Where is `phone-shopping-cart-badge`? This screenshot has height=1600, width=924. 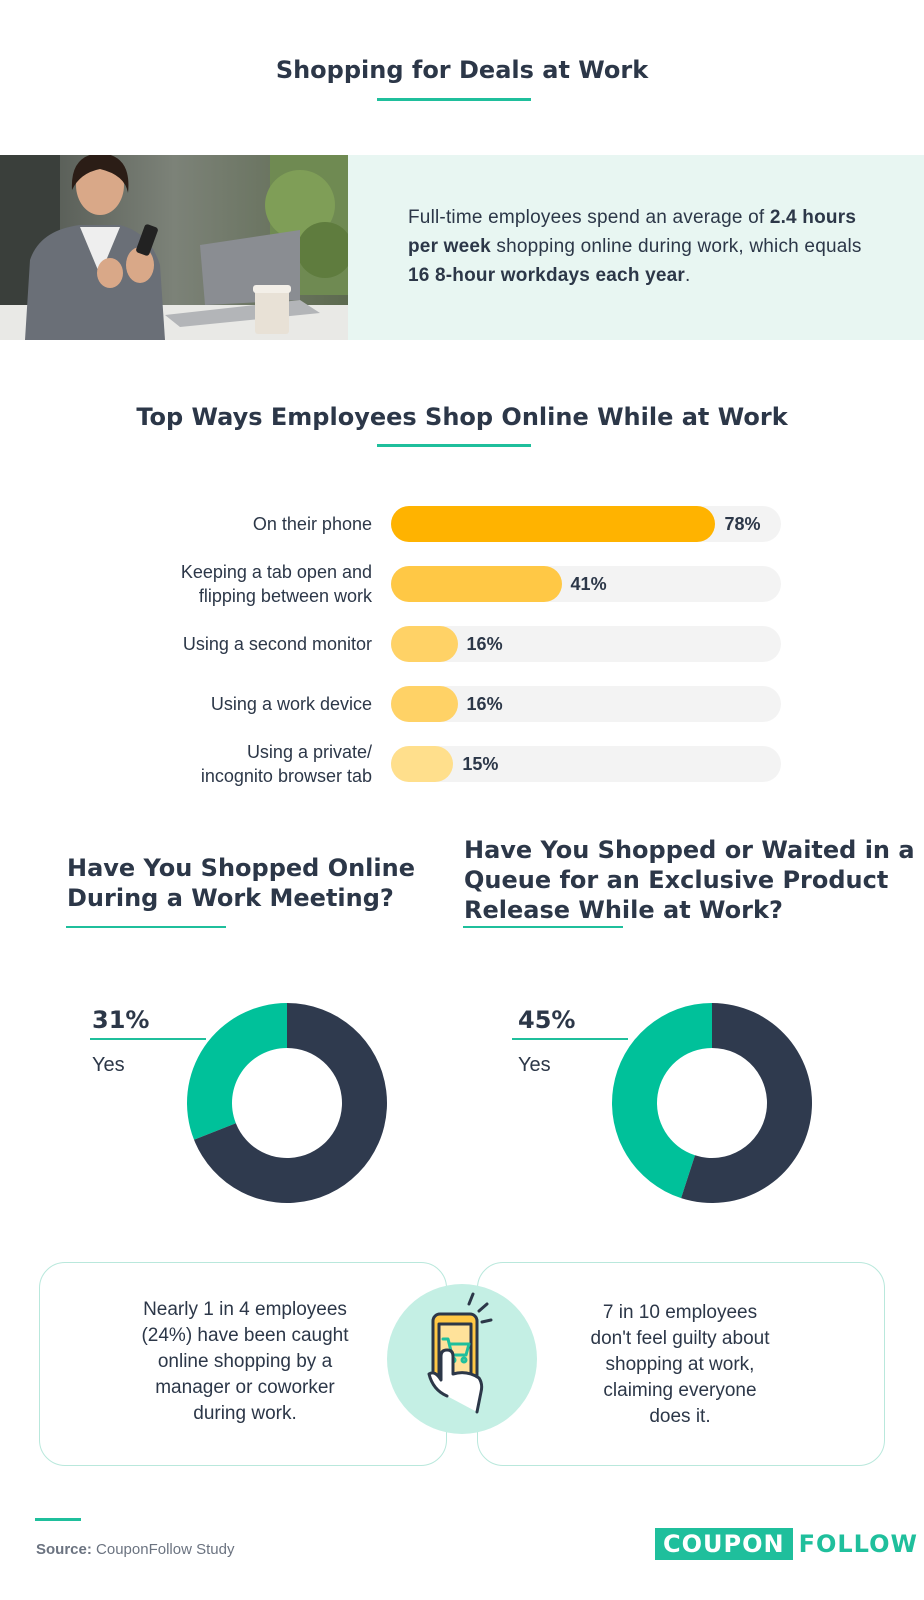 phone-shopping-cart-badge is located at coordinates (462, 1359).